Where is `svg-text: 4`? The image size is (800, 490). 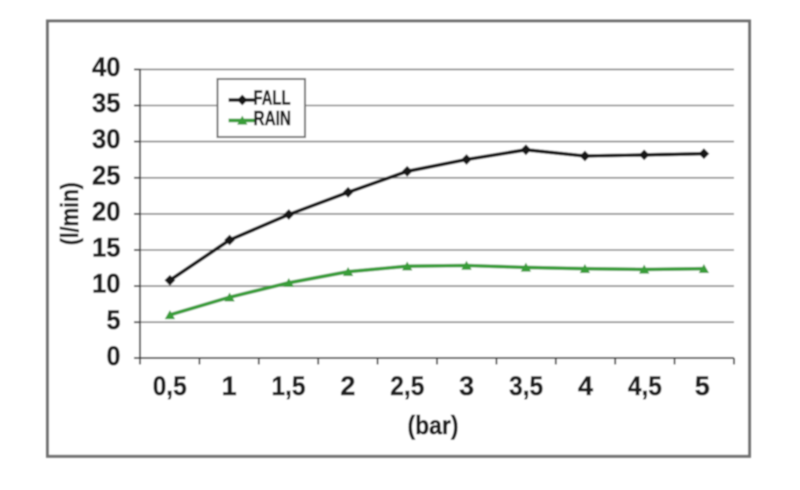 svg-text: 4 is located at coordinates (585, 386).